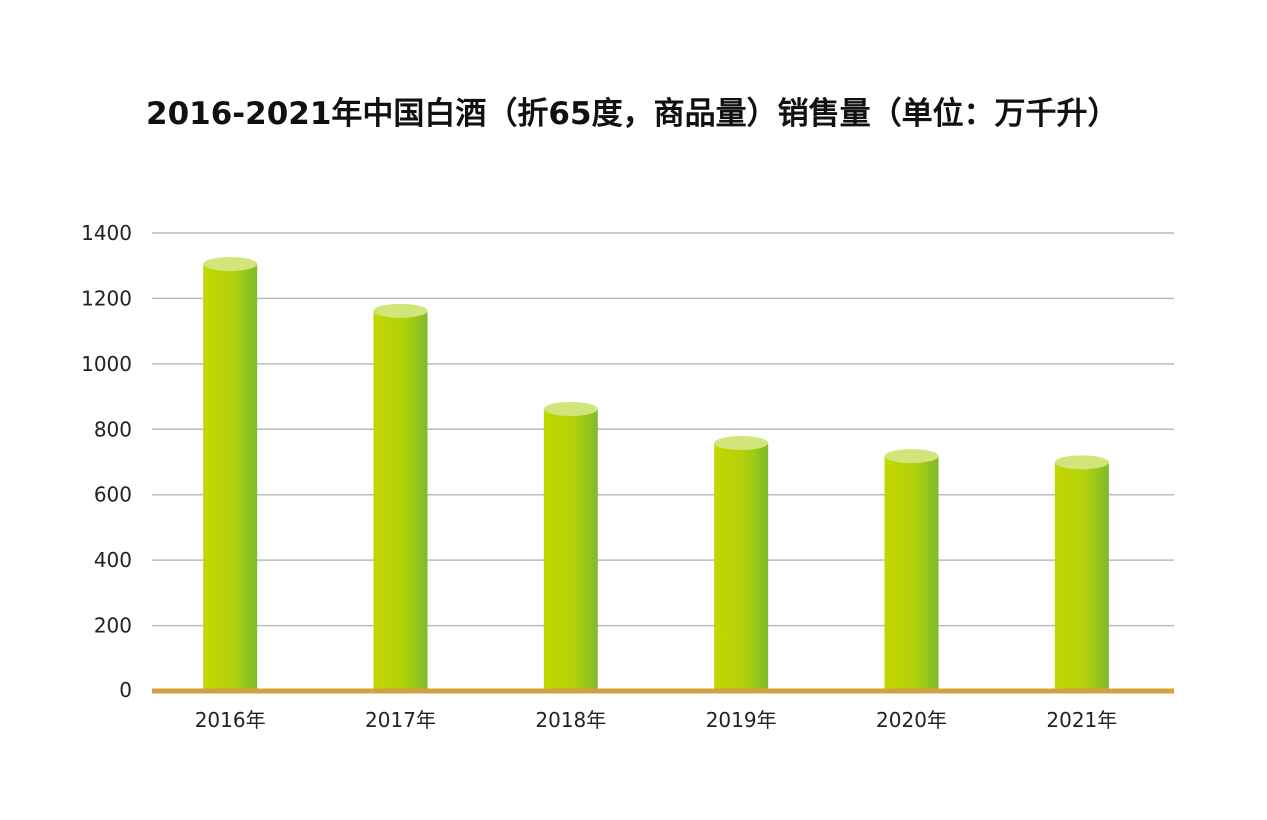  Describe the element at coordinates (911, 720) in the screenshot. I see `x-tick-label: 2020年` at that location.